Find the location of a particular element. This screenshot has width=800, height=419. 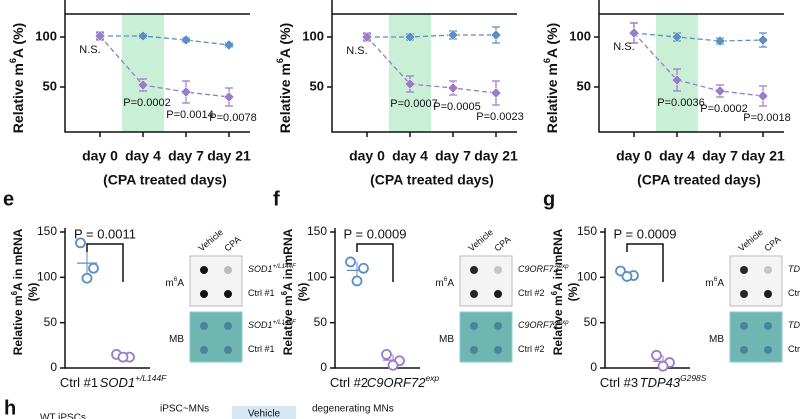

blot-lane-label: Ctrl #3 is located at coordinates (794, 293).